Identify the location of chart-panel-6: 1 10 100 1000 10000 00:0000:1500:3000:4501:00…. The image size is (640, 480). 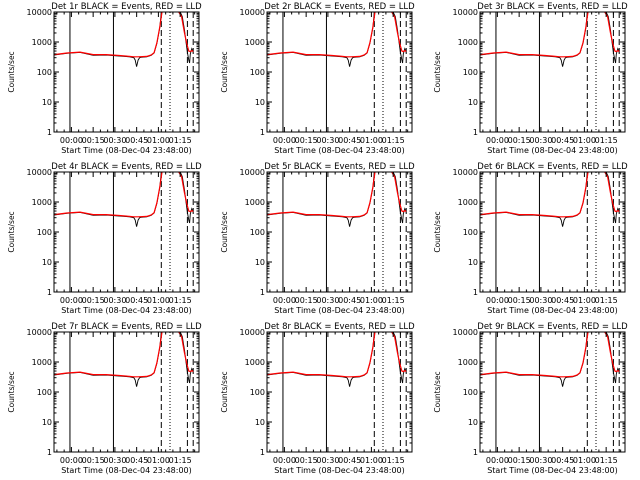
(530, 238).